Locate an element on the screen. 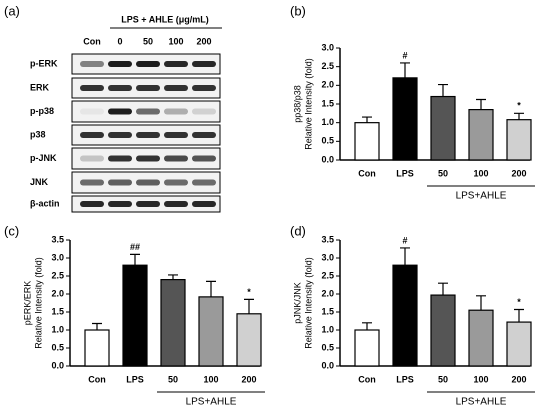 The width and height of the screenshot is (550, 407). lane-label: 0 is located at coordinates (119, 41).